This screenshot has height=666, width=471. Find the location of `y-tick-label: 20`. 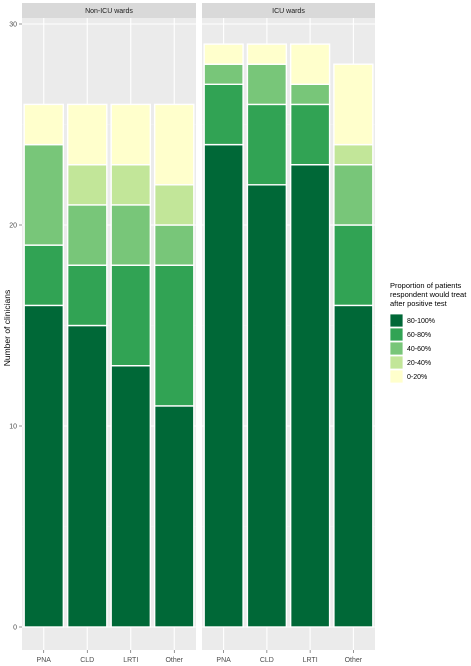

y-tick-label: 20 is located at coordinates (13, 226).